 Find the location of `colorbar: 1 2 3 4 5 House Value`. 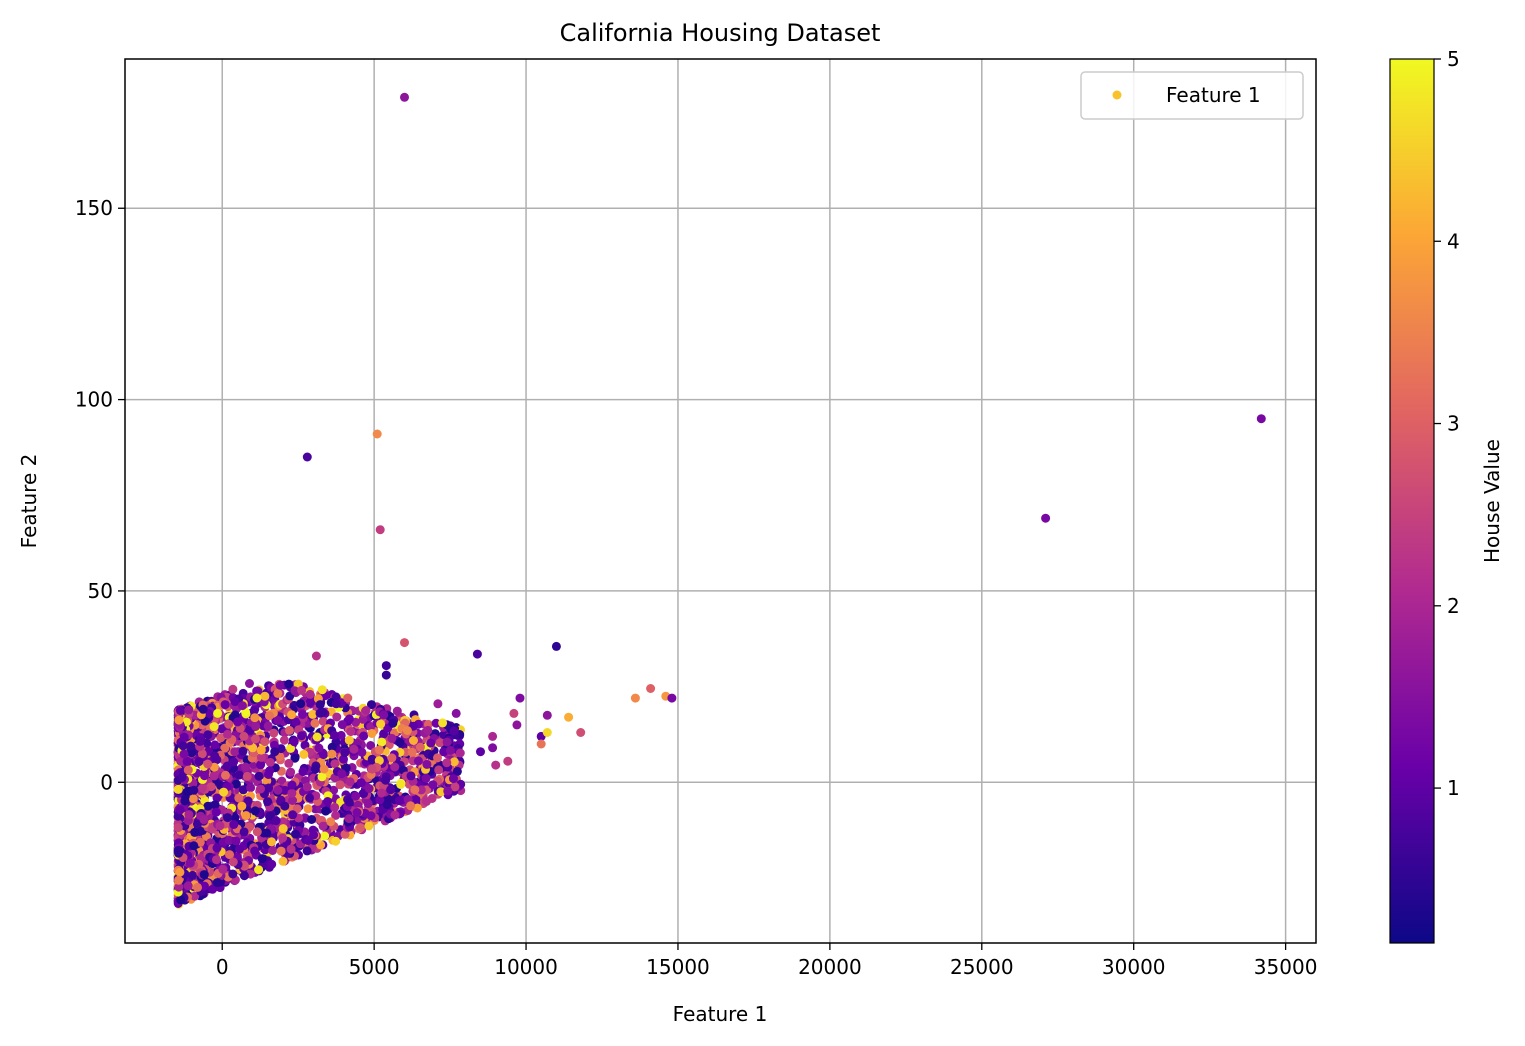

colorbar: 1 2 3 4 5 House Value is located at coordinates (1446, 495).